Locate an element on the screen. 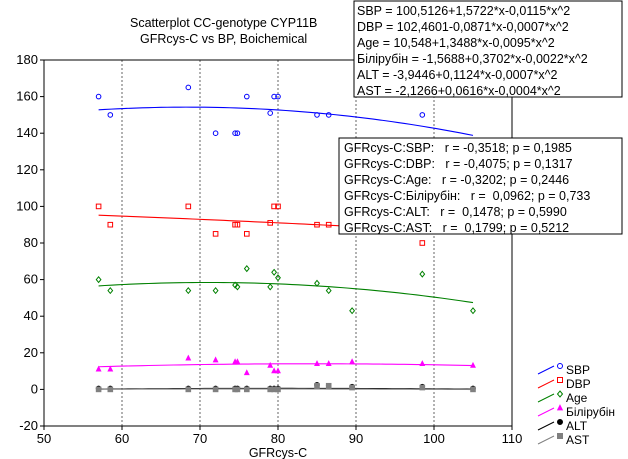 The height and width of the screenshot is (459, 628). y-tick-label: 100 is located at coordinates (27, 205).